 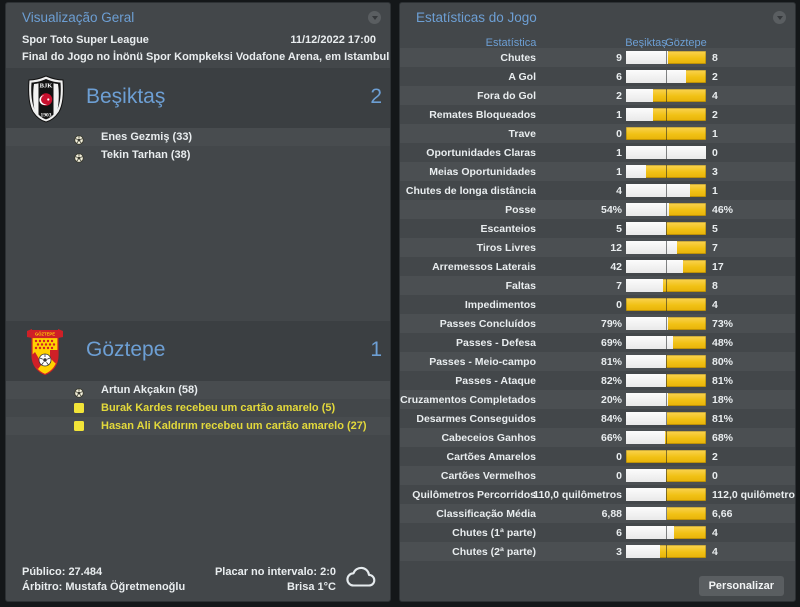 I want to click on stat-column-label: Estatística, so click(x=511, y=43).